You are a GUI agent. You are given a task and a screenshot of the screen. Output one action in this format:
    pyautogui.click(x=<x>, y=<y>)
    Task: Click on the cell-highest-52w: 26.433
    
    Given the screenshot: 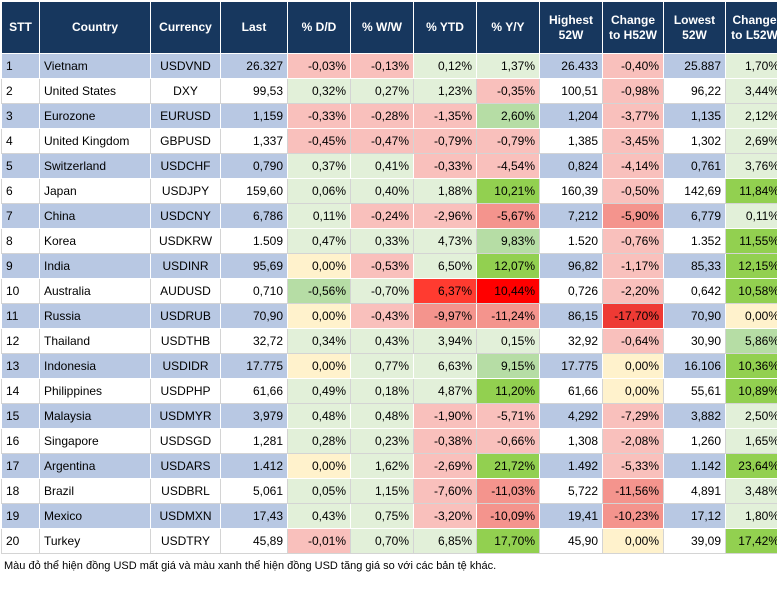 What is the action you would take?
    pyautogui.click(x=571, y=66)
    